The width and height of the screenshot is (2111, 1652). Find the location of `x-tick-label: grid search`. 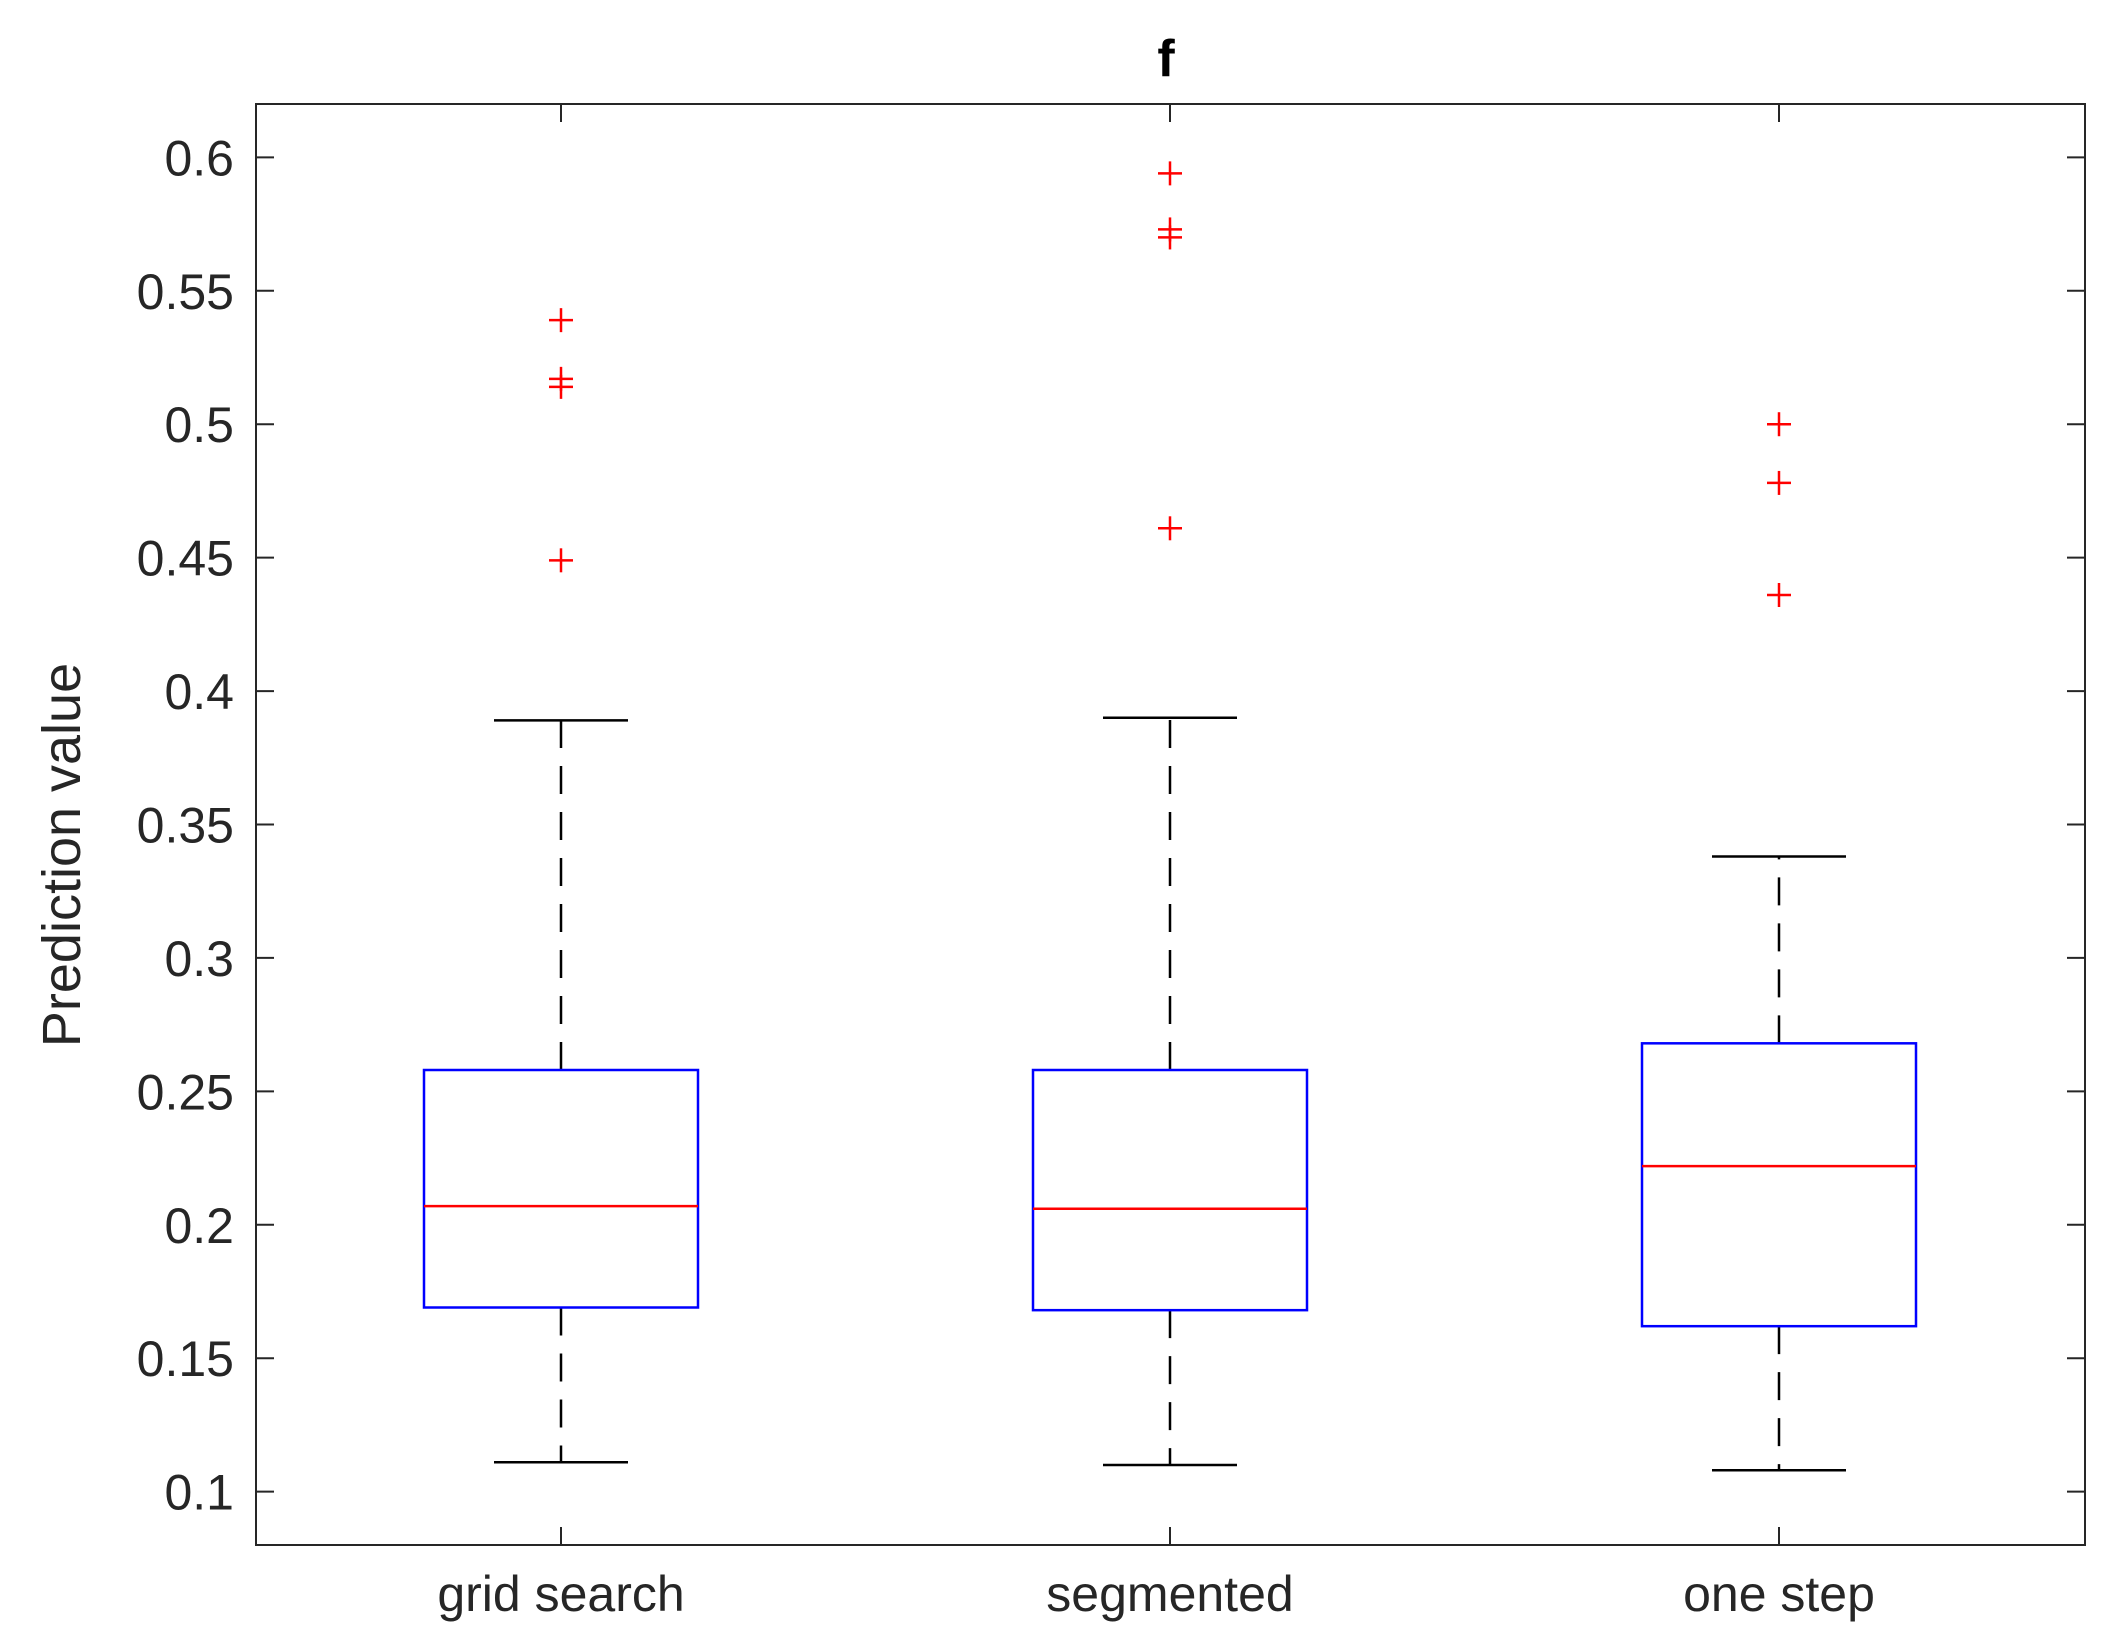

x-tick-label: grid search is located at coordinates (560, 1594).